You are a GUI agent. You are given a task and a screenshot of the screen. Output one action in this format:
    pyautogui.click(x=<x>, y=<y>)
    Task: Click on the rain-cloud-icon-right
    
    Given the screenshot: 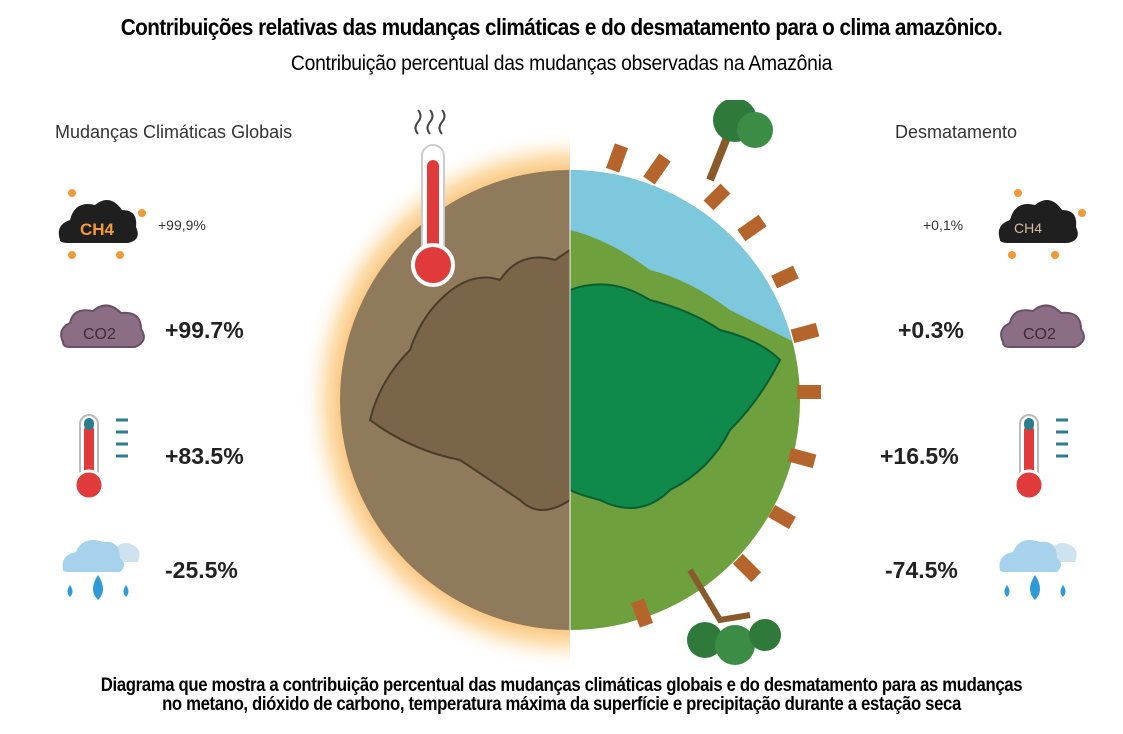 What is the action you would take?
    pyautogui.click(x=1038, y=569)
    